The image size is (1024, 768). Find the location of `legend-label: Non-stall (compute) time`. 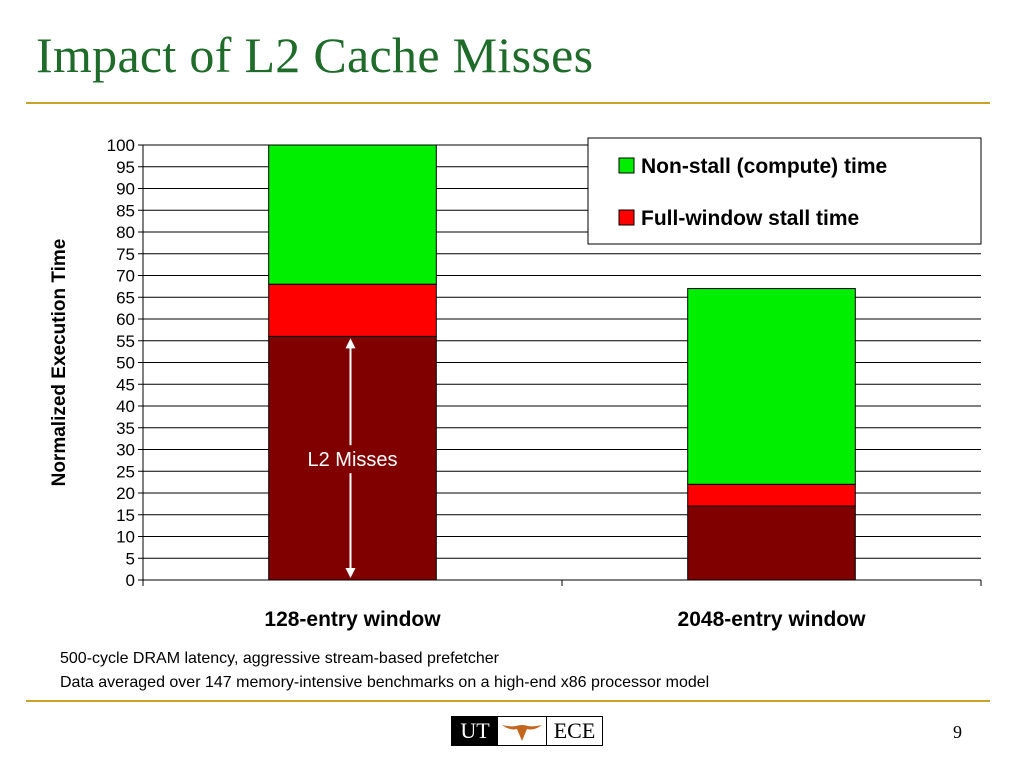

legend-label: Non-stall (compute) time is located at coordinates (764, 166).